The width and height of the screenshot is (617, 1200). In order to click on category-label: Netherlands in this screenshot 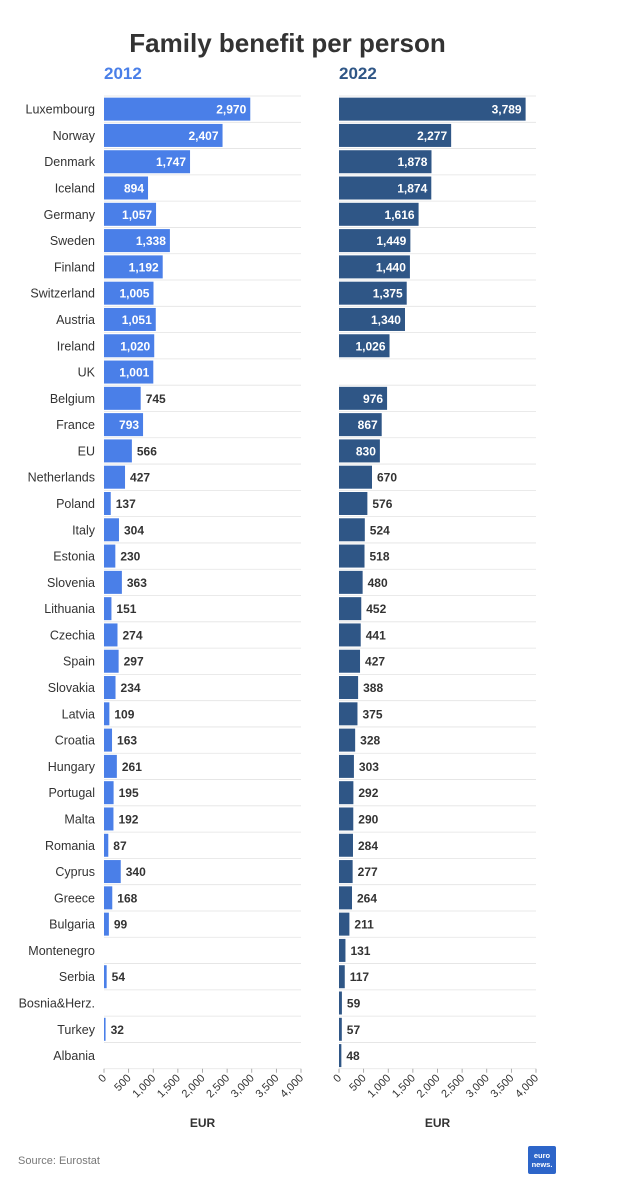, I will do `click(61, 478)`.